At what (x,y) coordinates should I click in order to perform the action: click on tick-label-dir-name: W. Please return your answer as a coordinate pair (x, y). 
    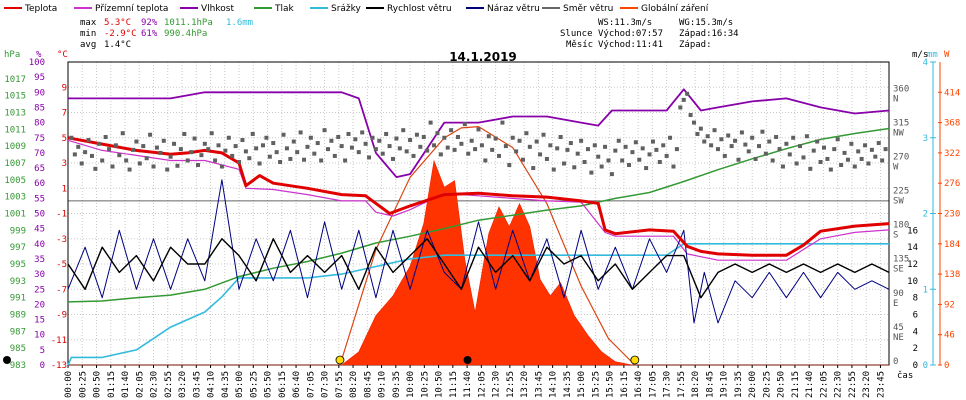
    Looking at the image, I should click on (896, 167).